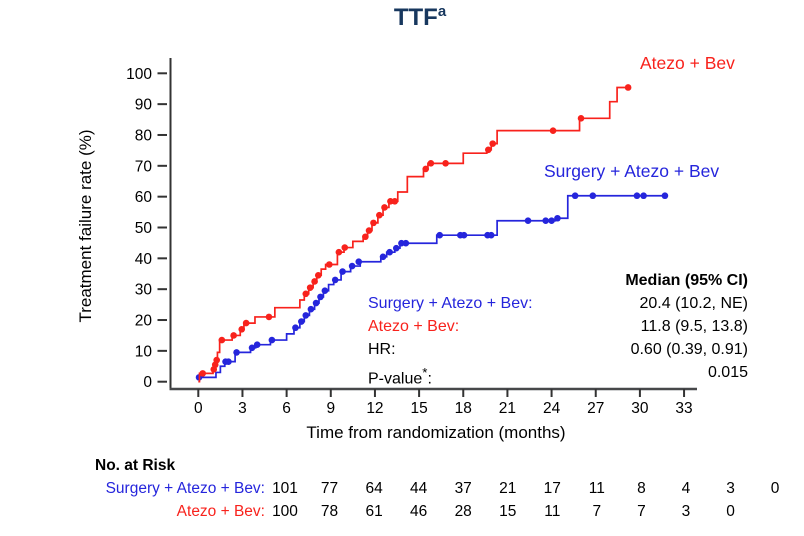 This screenshot has height=536, width=804. Describe the element at coordinates (641, 488) in the screenshot. I see `risk-value: 8` at that location.